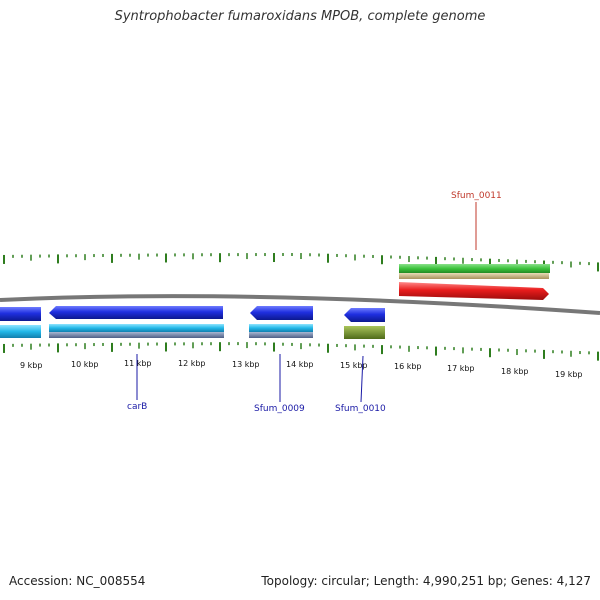 The height and width of the screenshot is (600, 600). What do you see at coordinates (20, 314) in the screenshot?
I see `cds-arrow-left-edge` at bounding box center [20, 314].